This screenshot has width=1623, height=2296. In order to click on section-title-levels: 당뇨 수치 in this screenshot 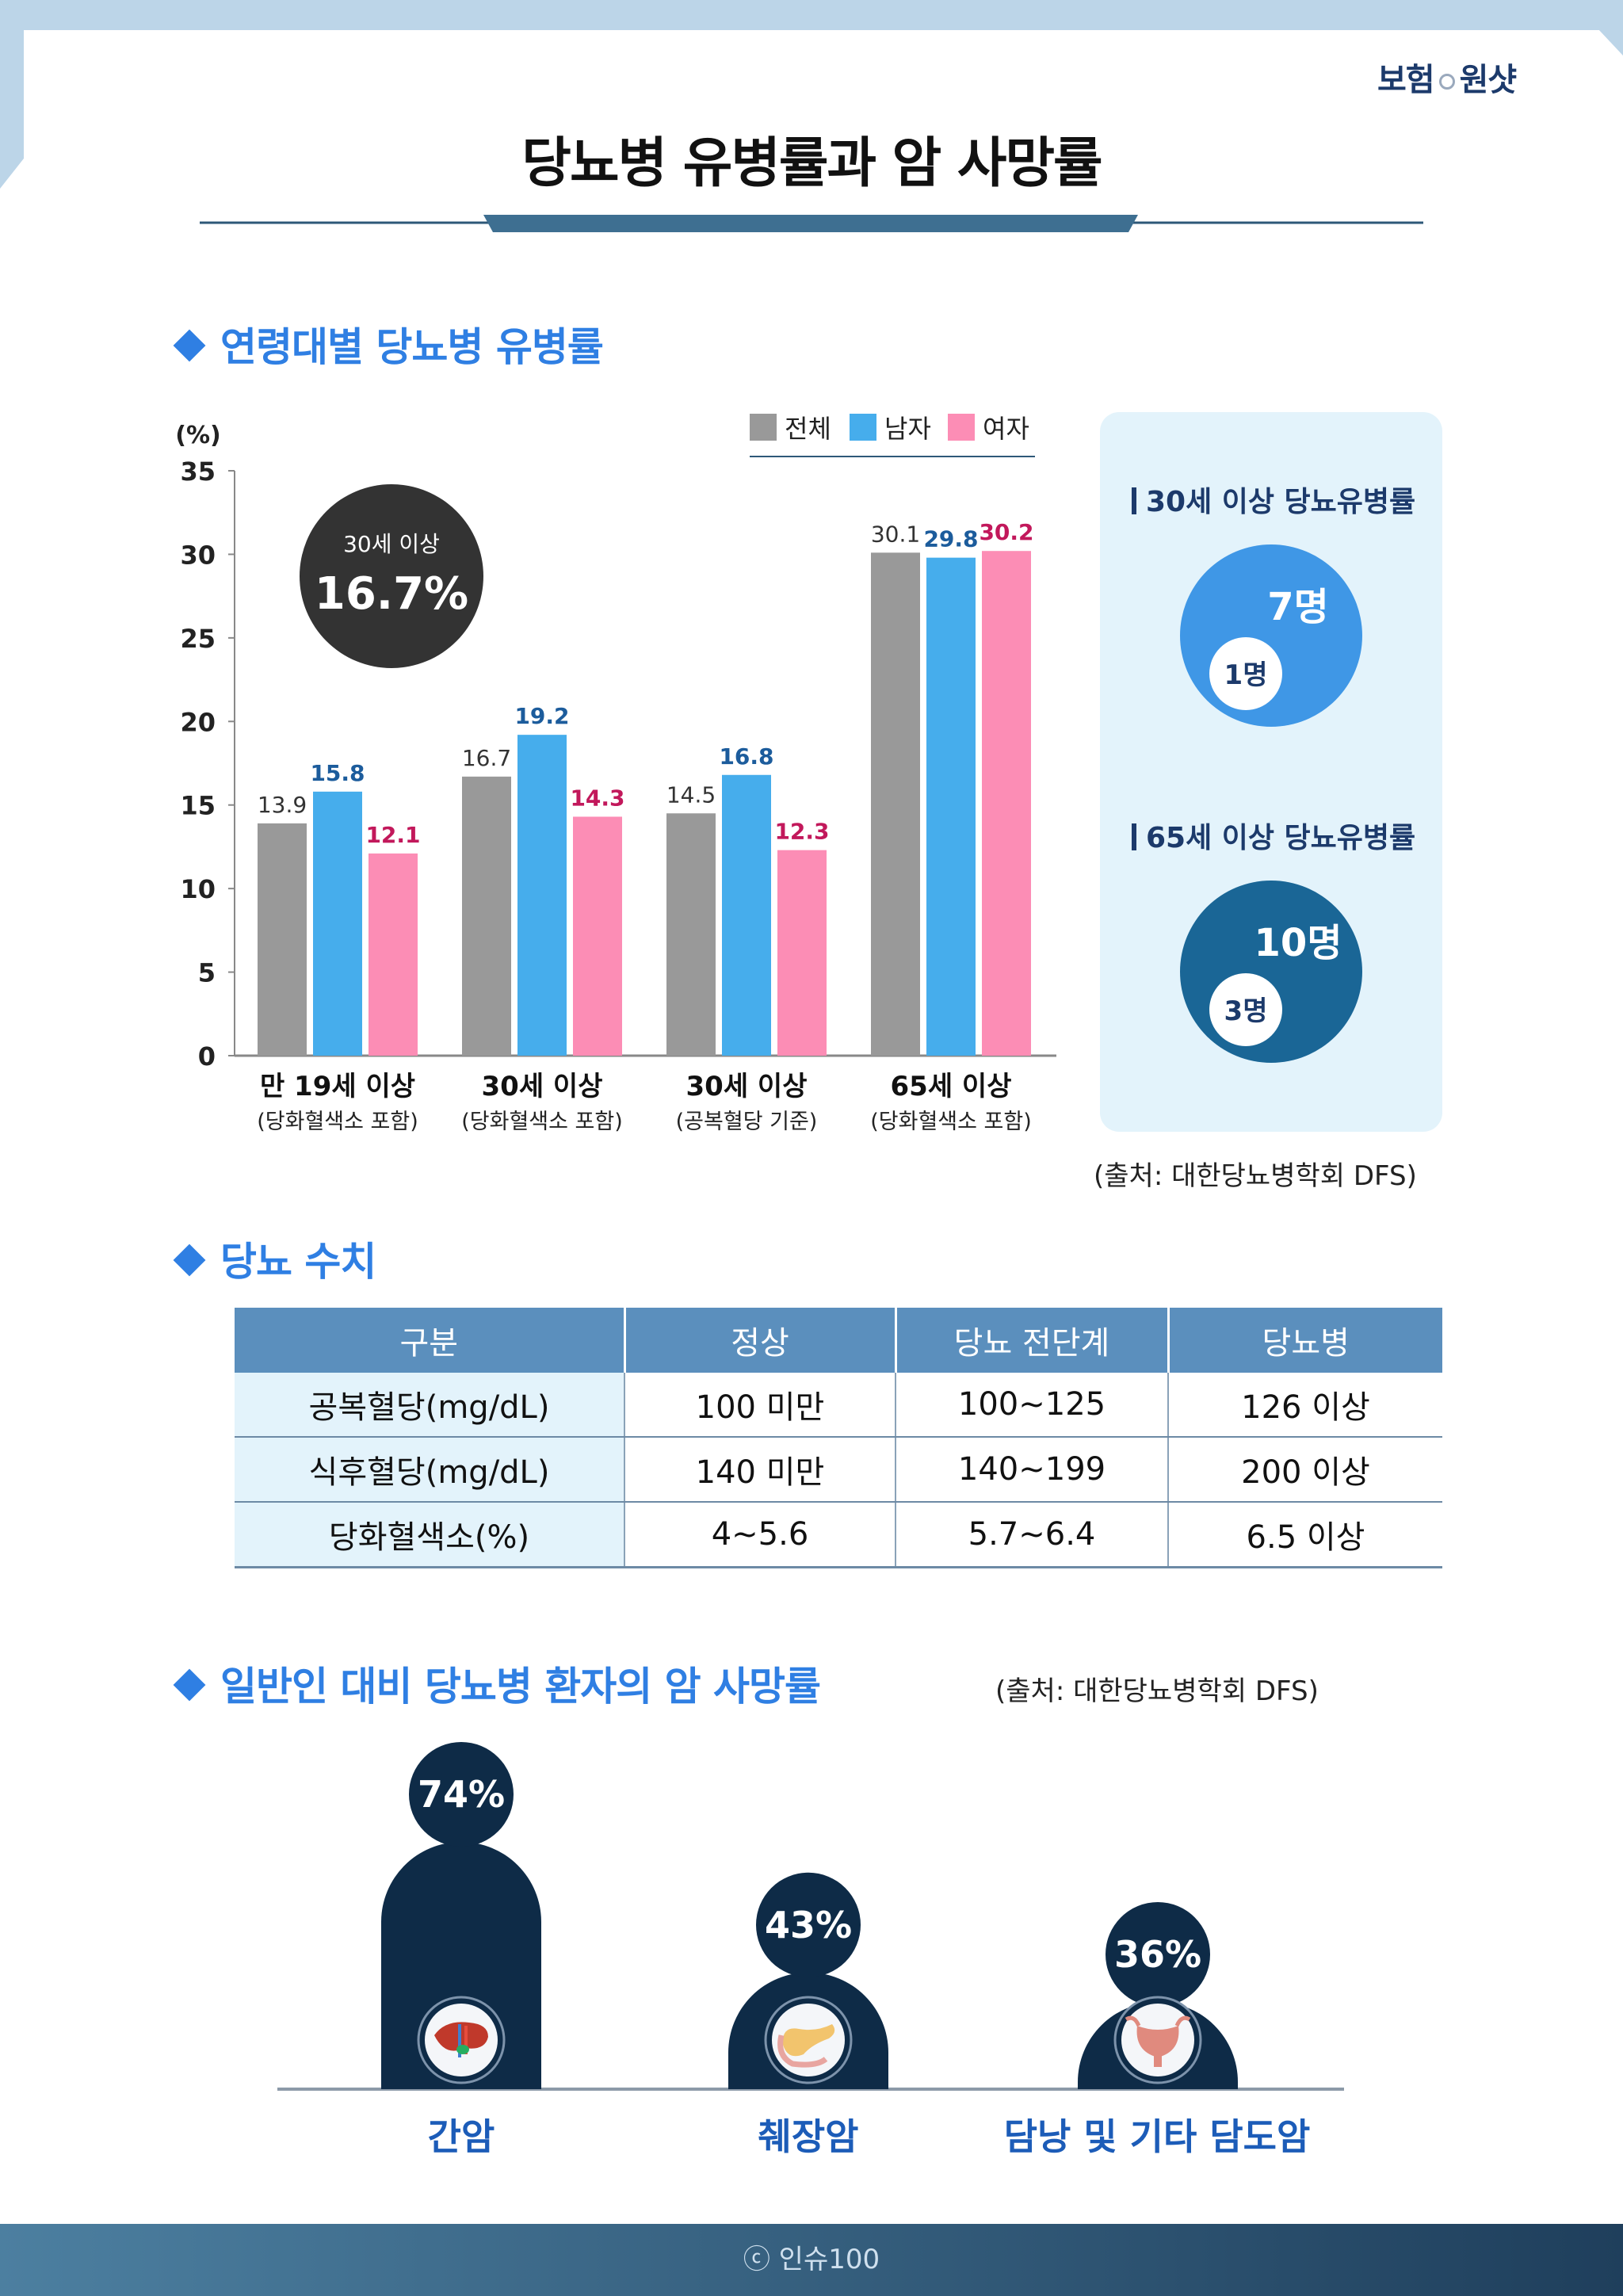, I will do `click(274, 1258)`.